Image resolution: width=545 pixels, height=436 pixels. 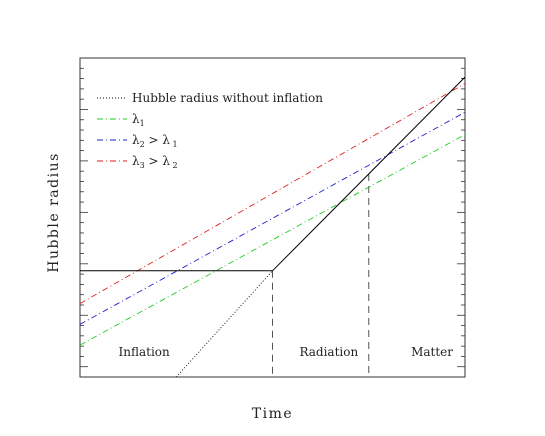 What do you see at coordinates (328, 352) in the screenshot?
I see `era-label: Radiation` at bounding box center [328, 352].